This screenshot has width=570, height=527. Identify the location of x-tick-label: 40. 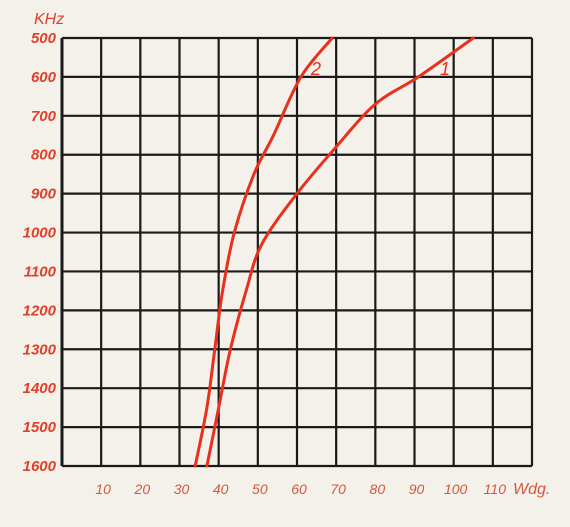
(221, 489).